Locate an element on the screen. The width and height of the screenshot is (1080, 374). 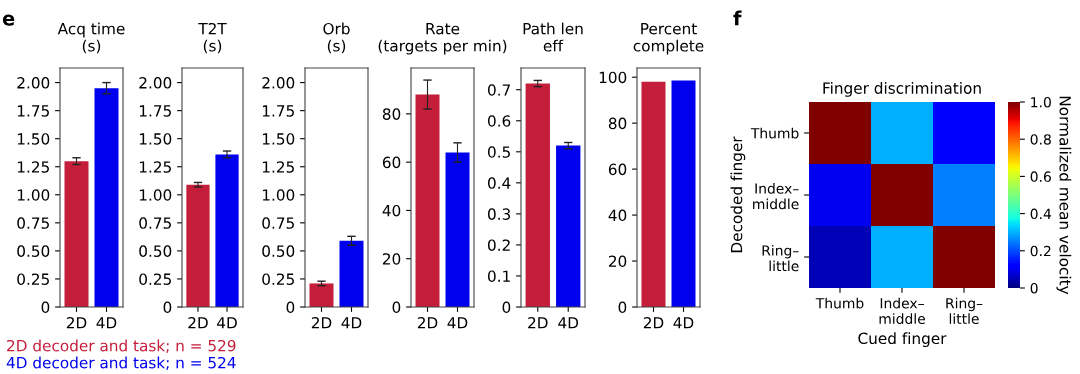
text: 4D decoder and task; n = 524 is located at coordinates (121, 363).